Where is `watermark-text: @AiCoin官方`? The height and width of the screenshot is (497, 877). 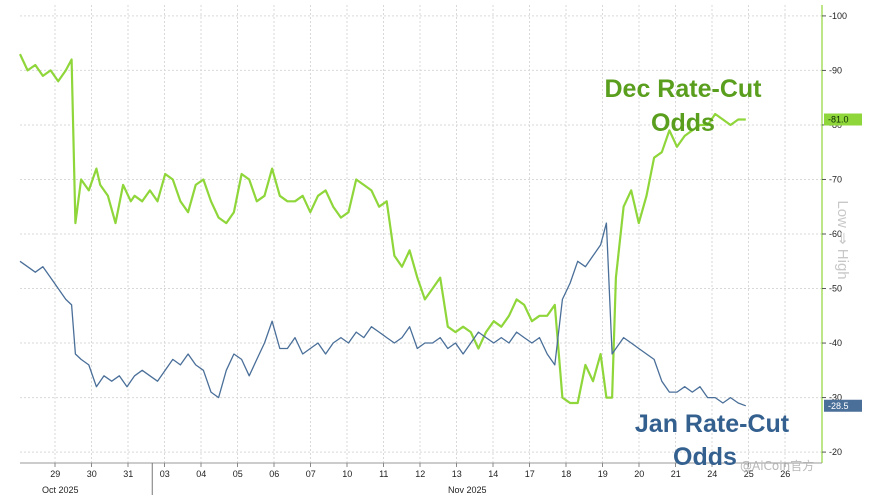
watermark-text: @AiCoin官方 is located at coordinates (777, 465).